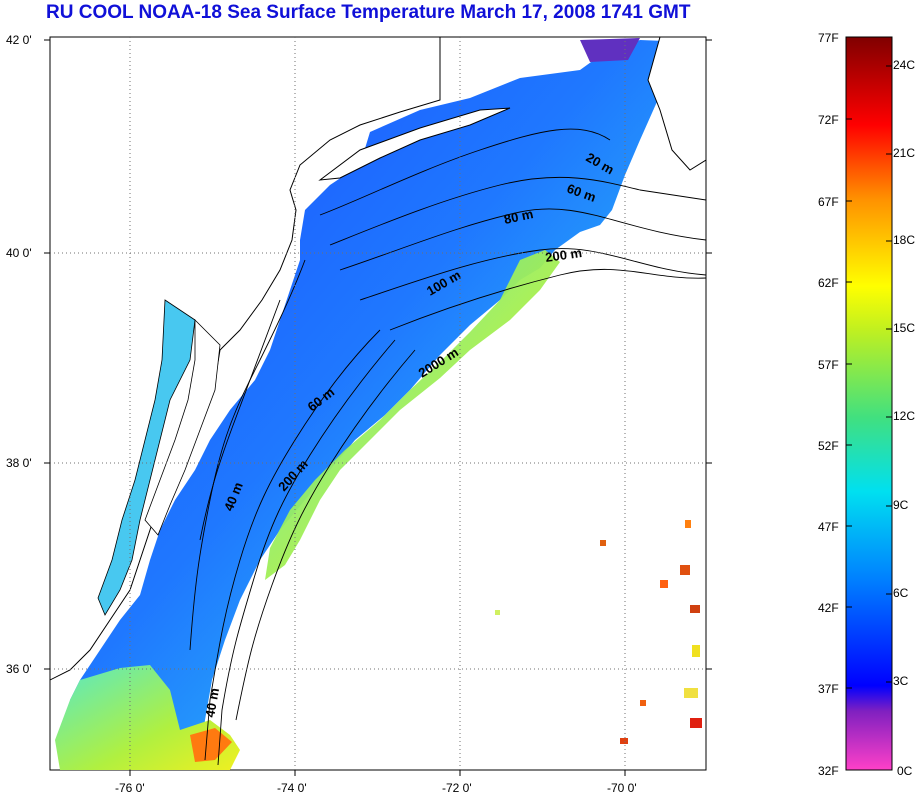 The height and width of the screenshot is (800, 920). What do you see at coordinates (828, 283) in the screenshot?
I see `cb-f-62: 62F` at bounding box center [828, 283].